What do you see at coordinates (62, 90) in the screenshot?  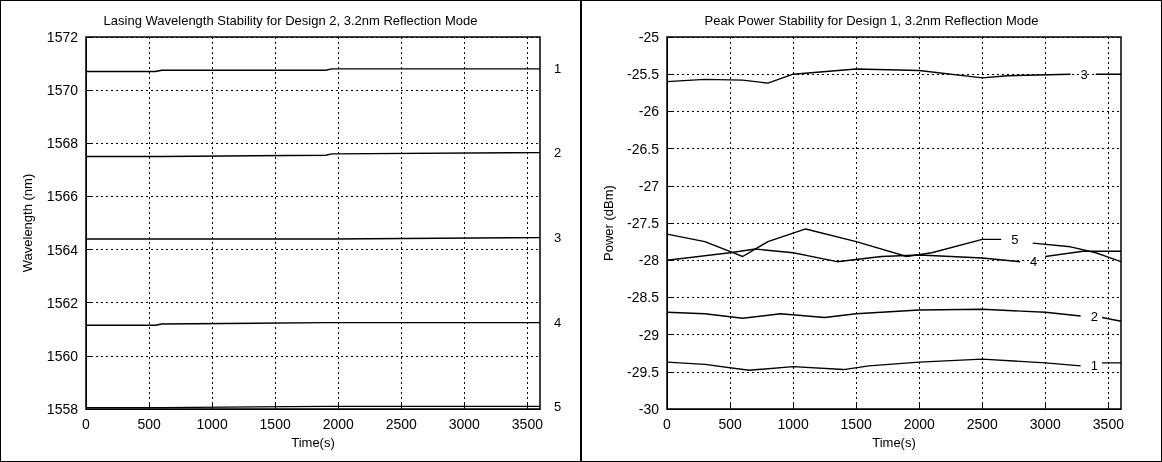 I see `y-tick-label: 1570` at bounding box center [62, 90].